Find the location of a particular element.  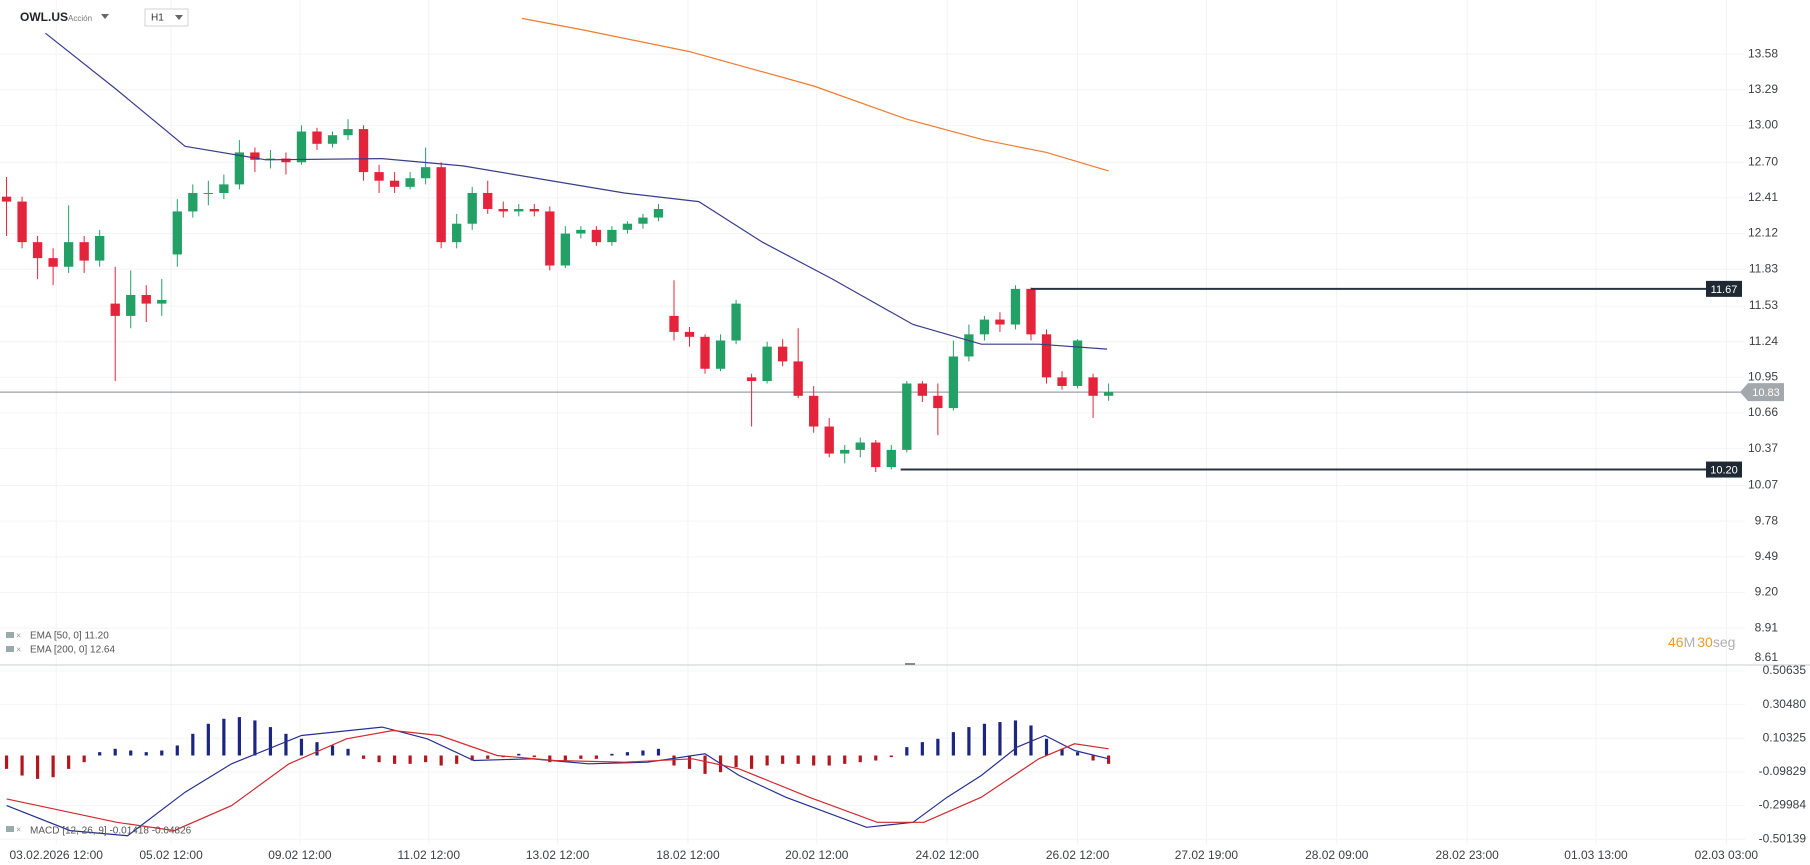

macd-line is located at coordinates (557, 780).